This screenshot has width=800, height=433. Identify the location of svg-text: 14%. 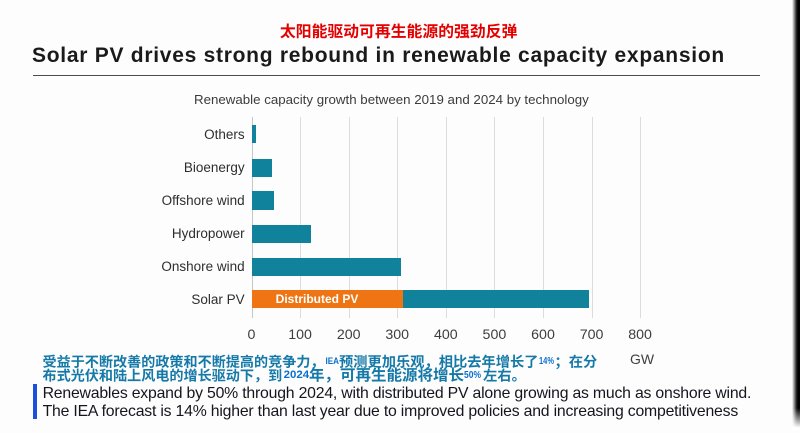
(546, 361).